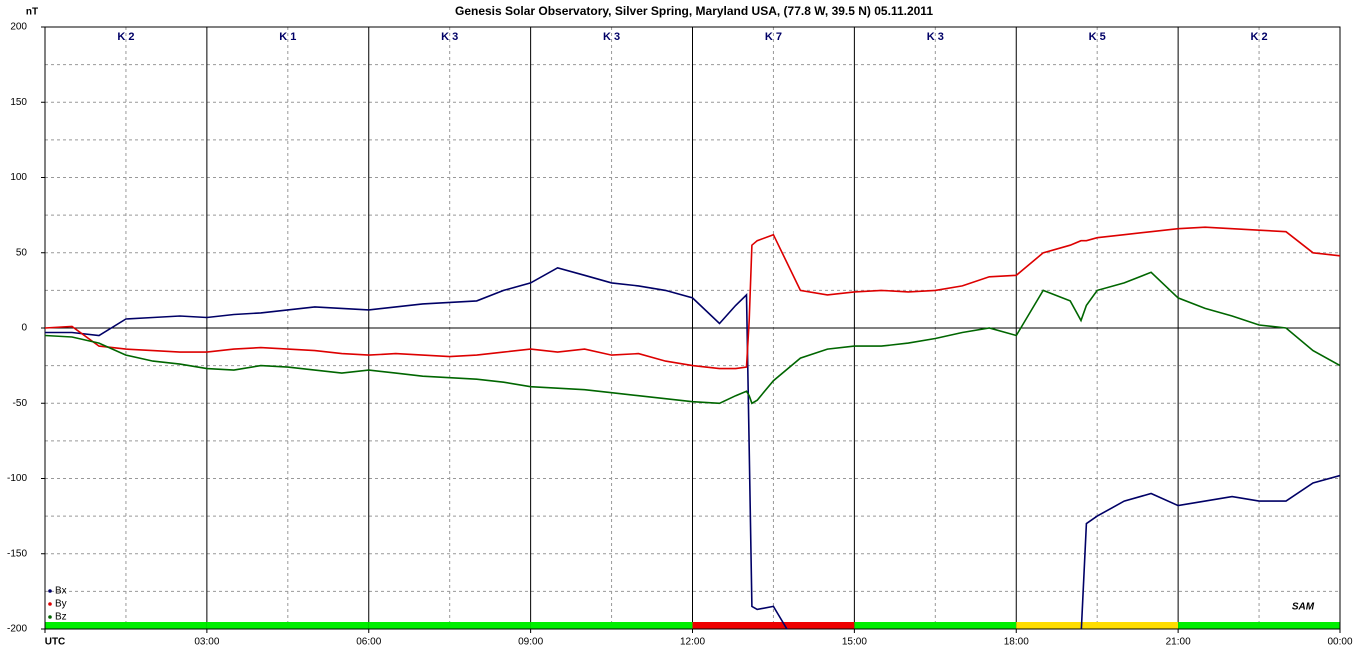 Image resolution: width=1360 pixels, height=657 pixels. What do you see at coordinates (18, 177) in the screenshot?
I see `y-tick-label: 100` at bounding box center [18, 177].